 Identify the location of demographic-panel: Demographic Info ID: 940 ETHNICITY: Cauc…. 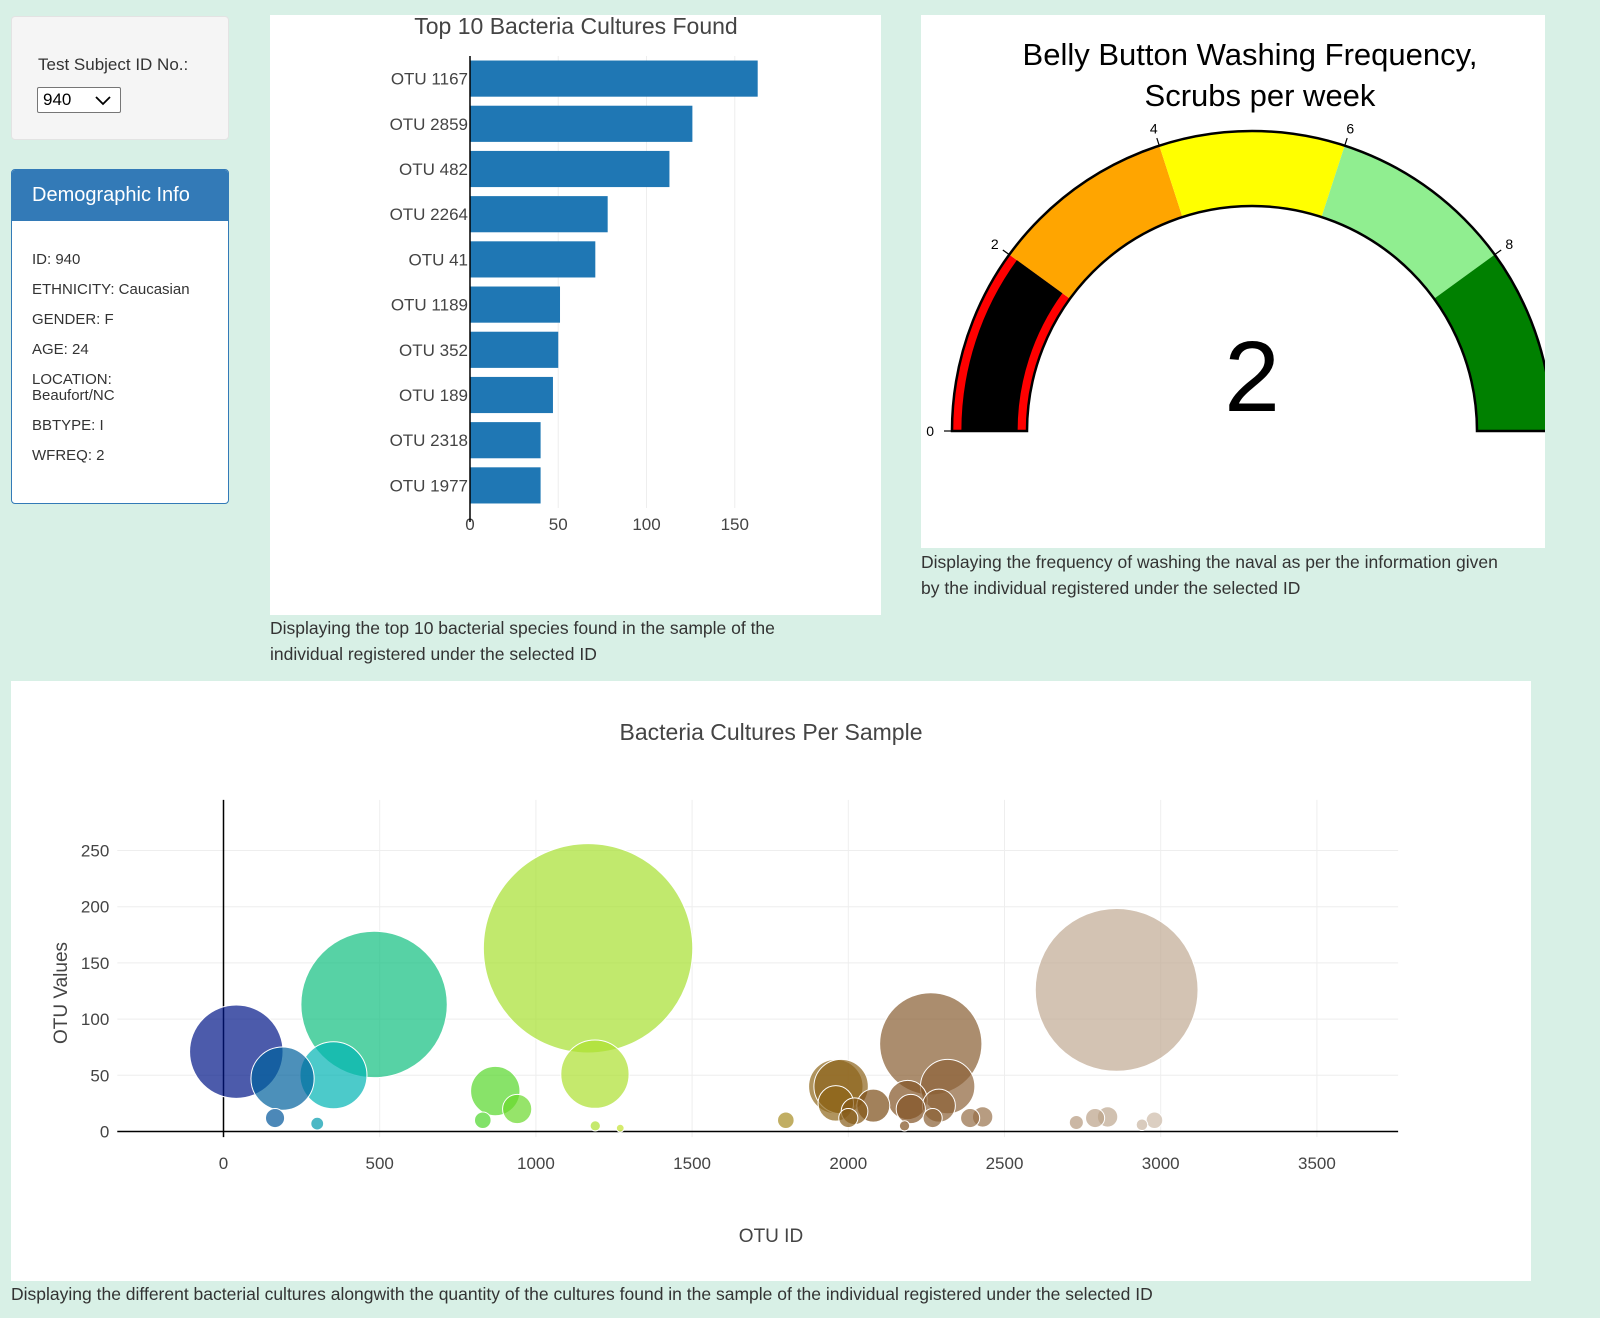
(120, 336).